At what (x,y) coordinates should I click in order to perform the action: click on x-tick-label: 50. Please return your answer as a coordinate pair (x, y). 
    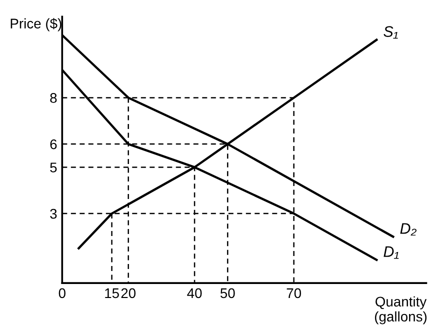
    Looking at the image, I should click on (227, 293).